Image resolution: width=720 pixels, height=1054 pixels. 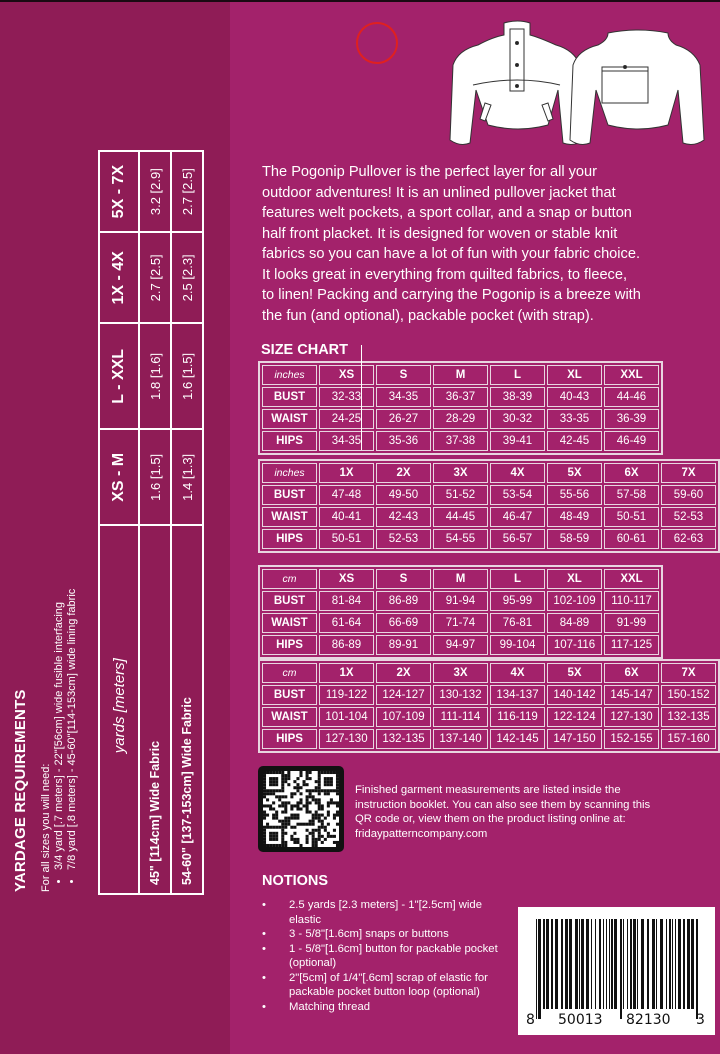 I want to click on measurement-value: 52-53, so click(x=403, y=539).